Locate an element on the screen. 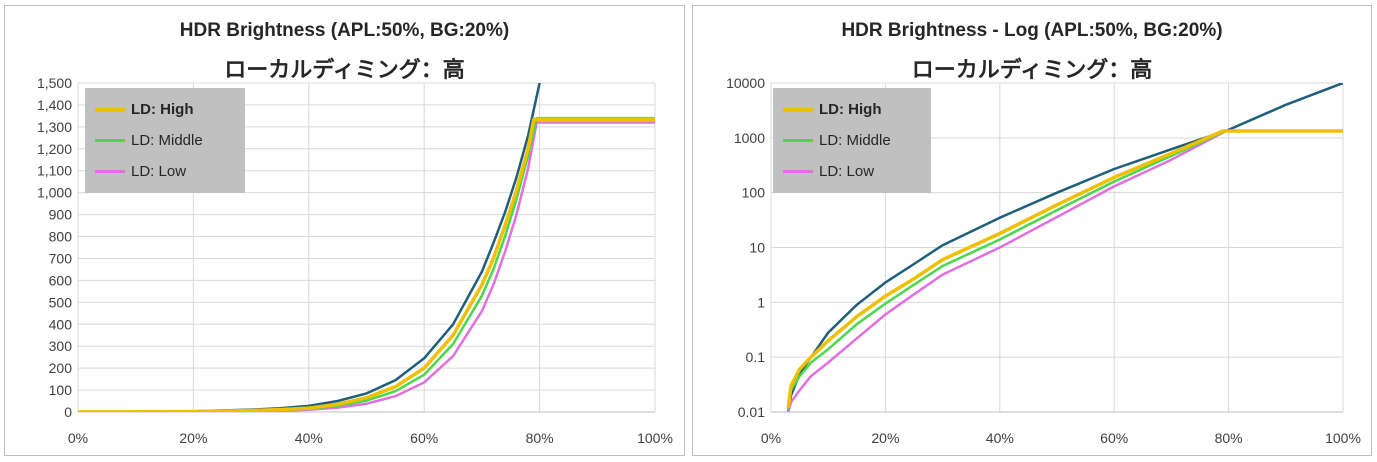  y-tick-label: 1000 is located at coordinates (749, 138).